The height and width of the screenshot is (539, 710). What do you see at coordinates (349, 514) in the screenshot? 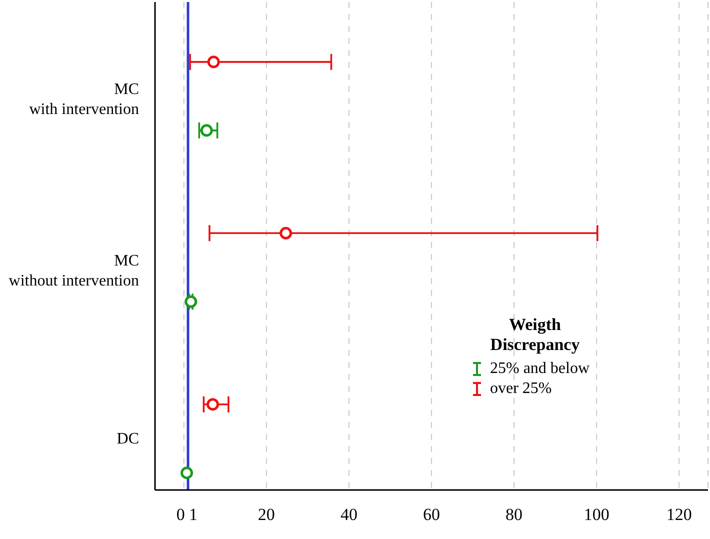
I see `x-tick-label: 40` at bounding box center [349, 514].